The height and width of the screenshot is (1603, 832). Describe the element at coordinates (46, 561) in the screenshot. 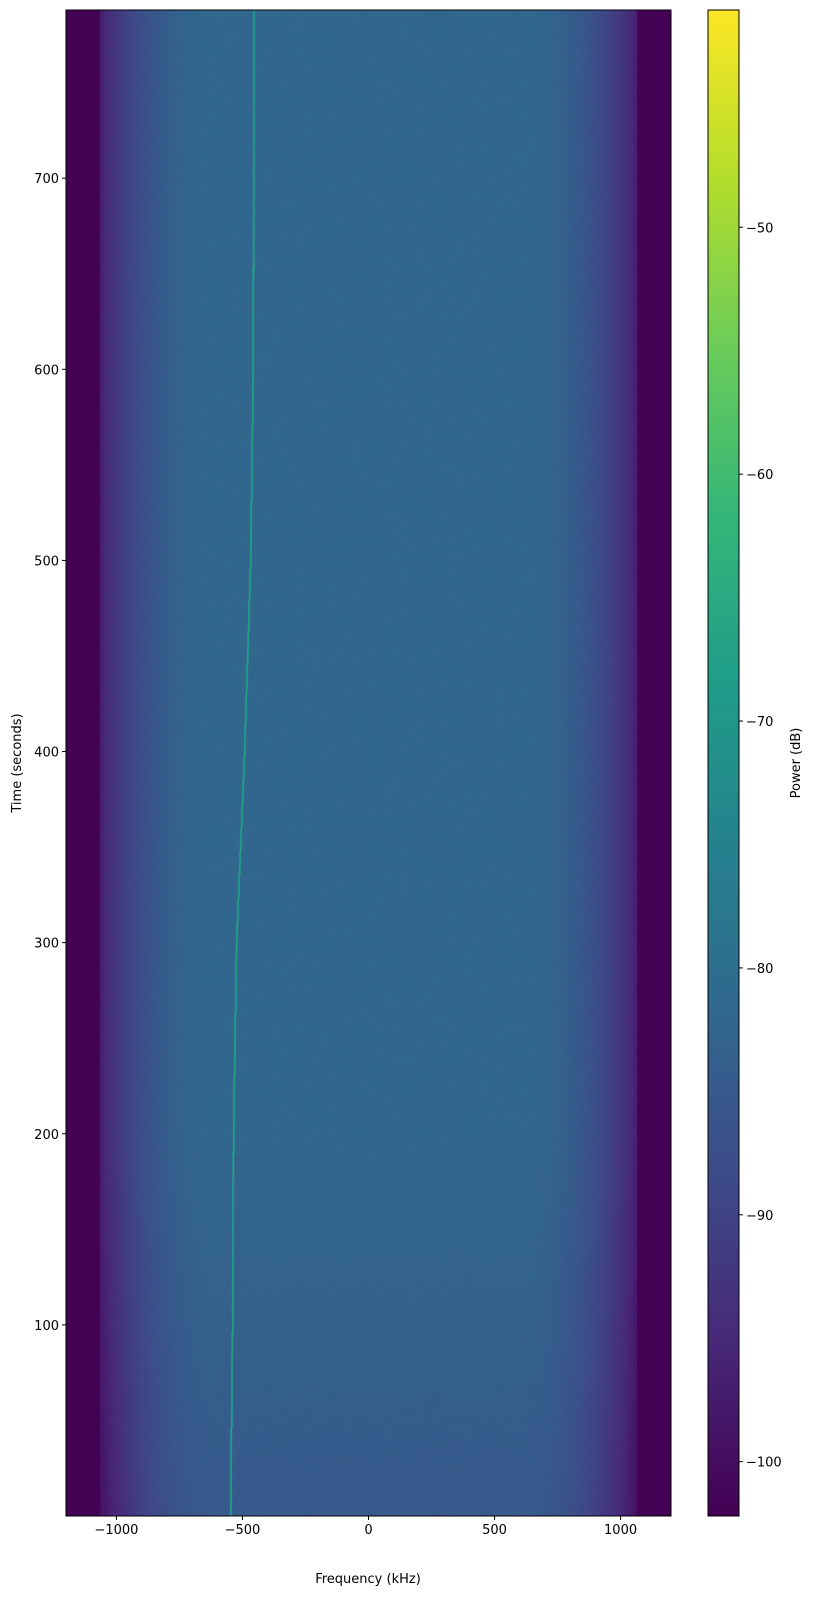

I see `y-tick-label: 500` at that location.